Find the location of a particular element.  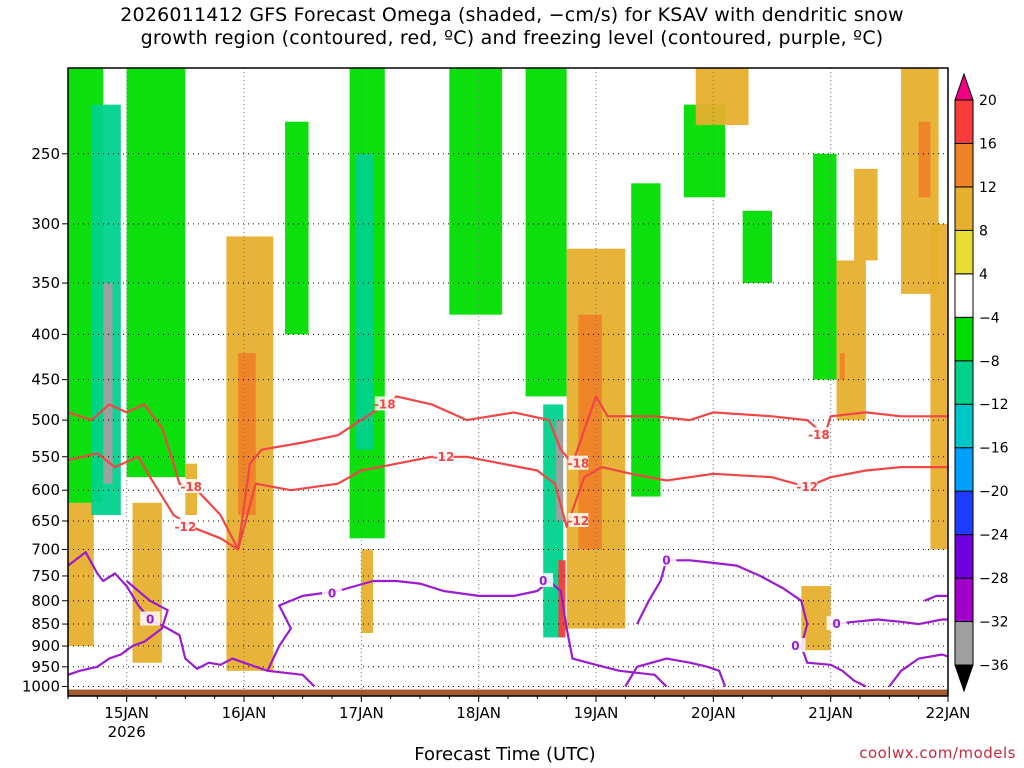

colorbar-label: −32 is located at coordinates (994, 623).